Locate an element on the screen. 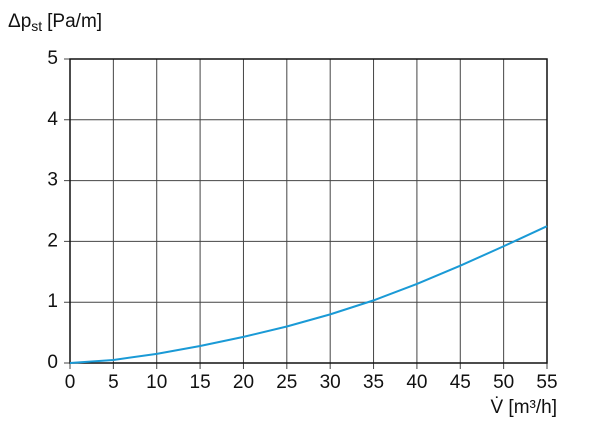 Image resolution: width=600 pixels, height=423 pixels. y-axis-label: Δpst [Pa/m] is located at coordinates (55, 22).